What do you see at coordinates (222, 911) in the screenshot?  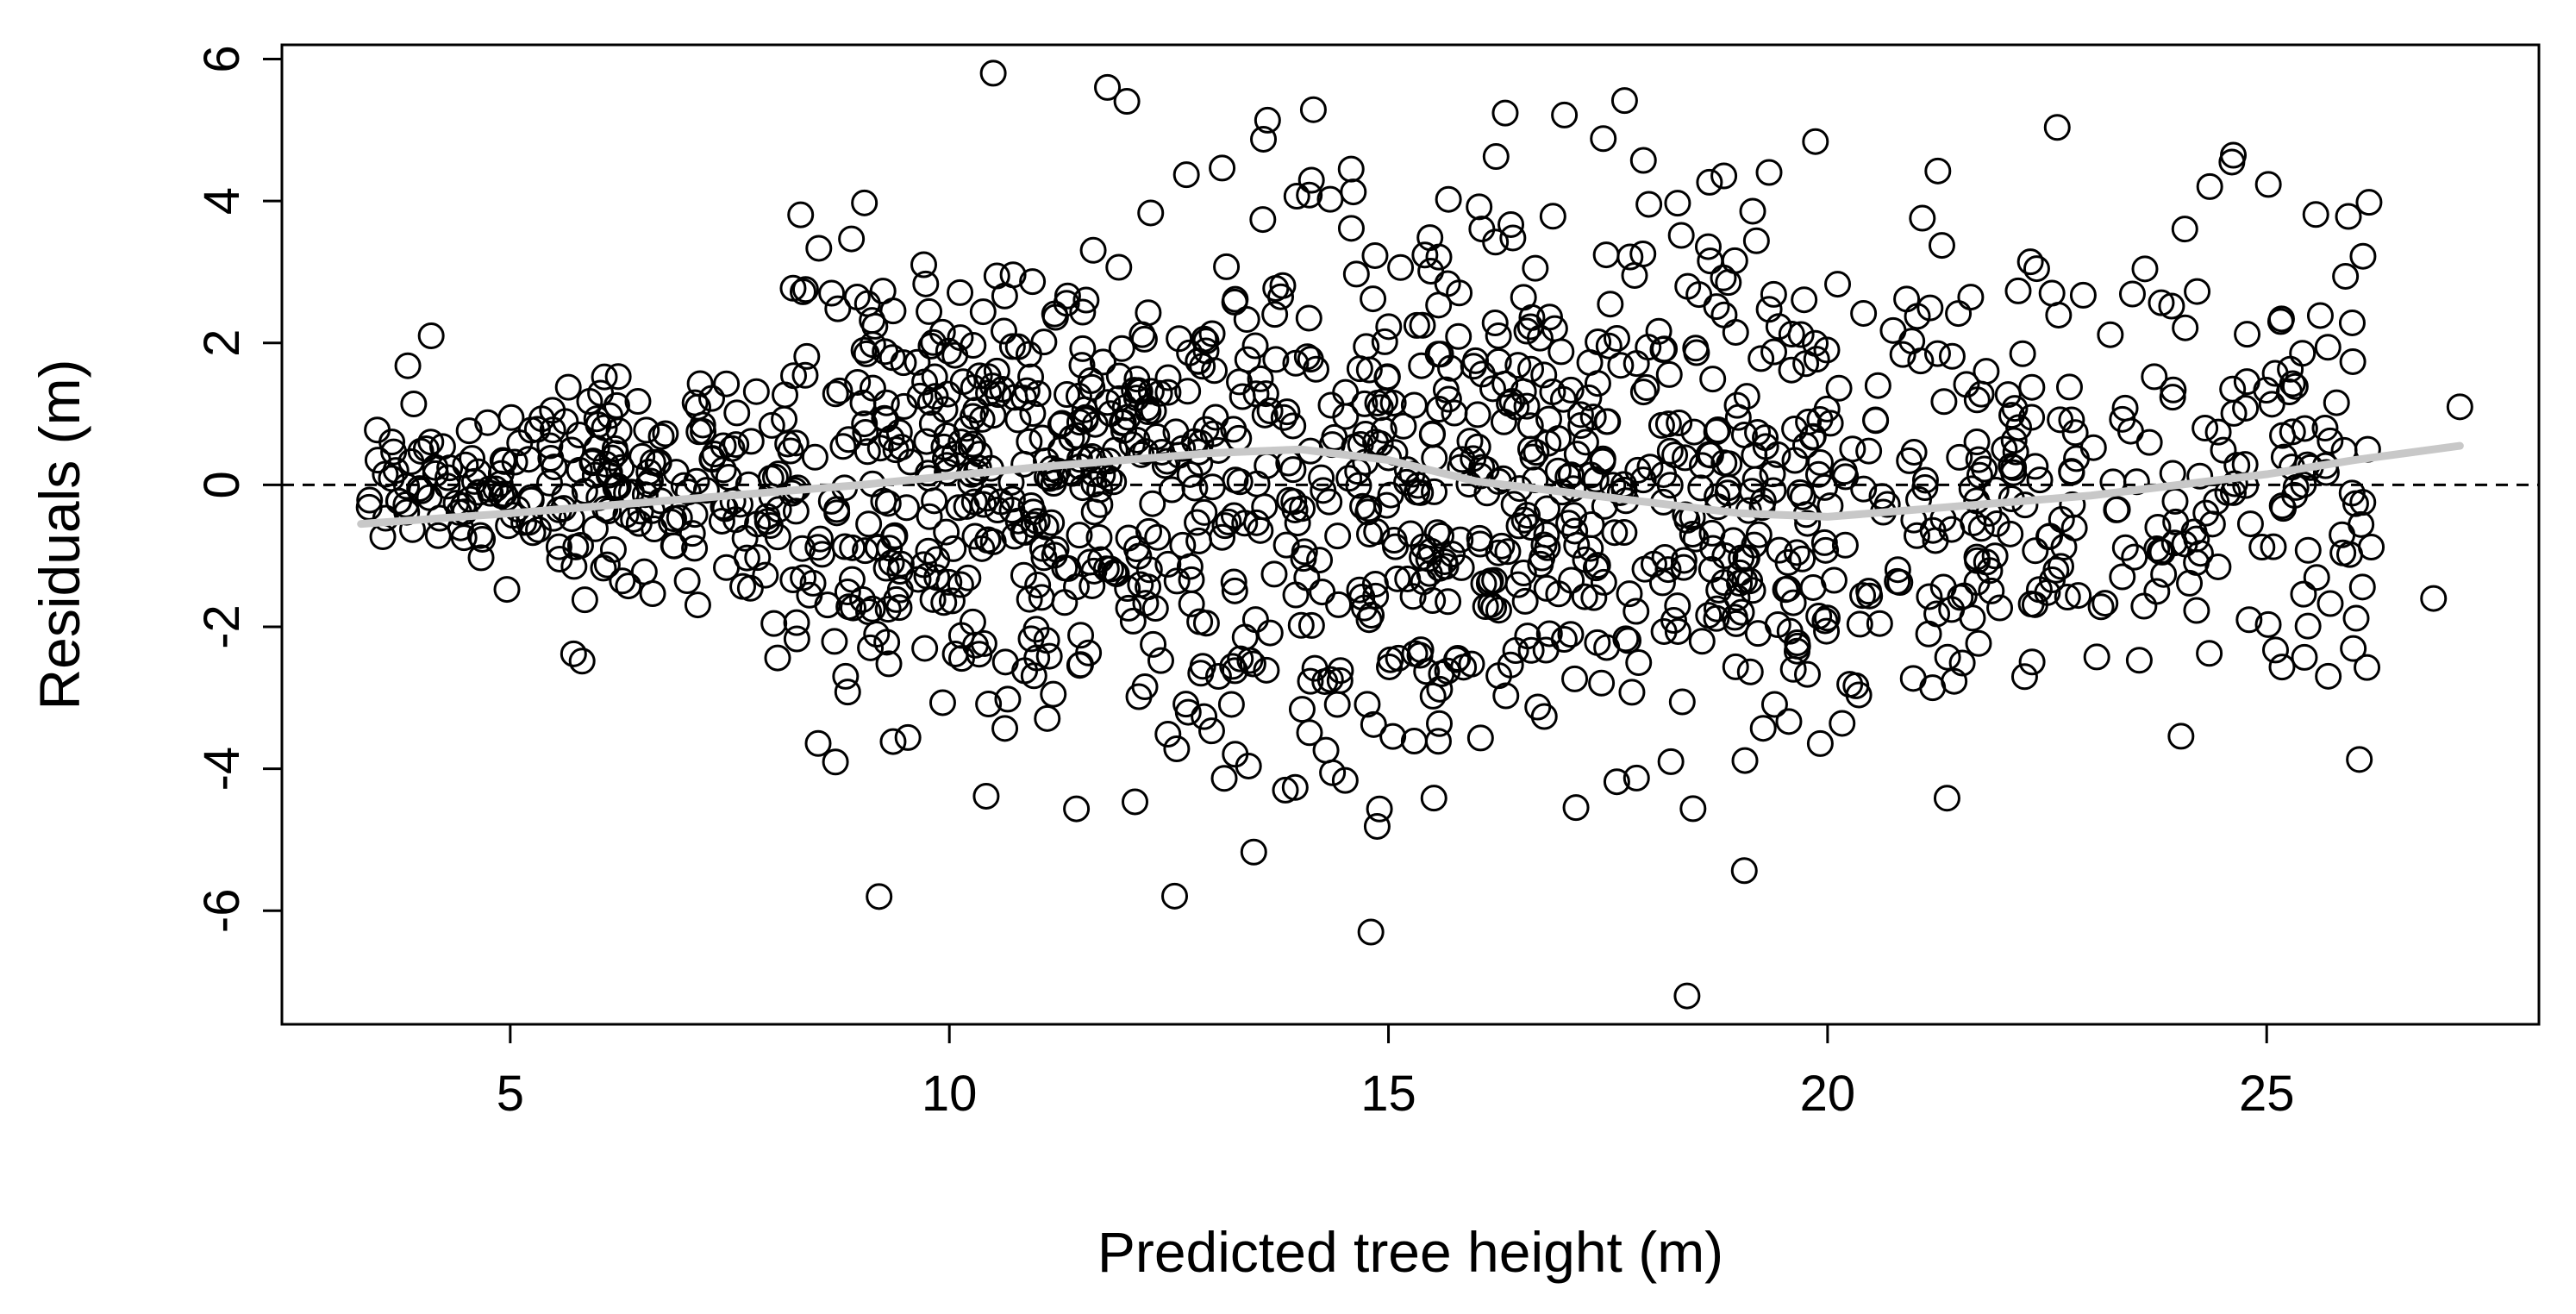 I see `y-tick-label: -6` at bounding box center [222, 911].